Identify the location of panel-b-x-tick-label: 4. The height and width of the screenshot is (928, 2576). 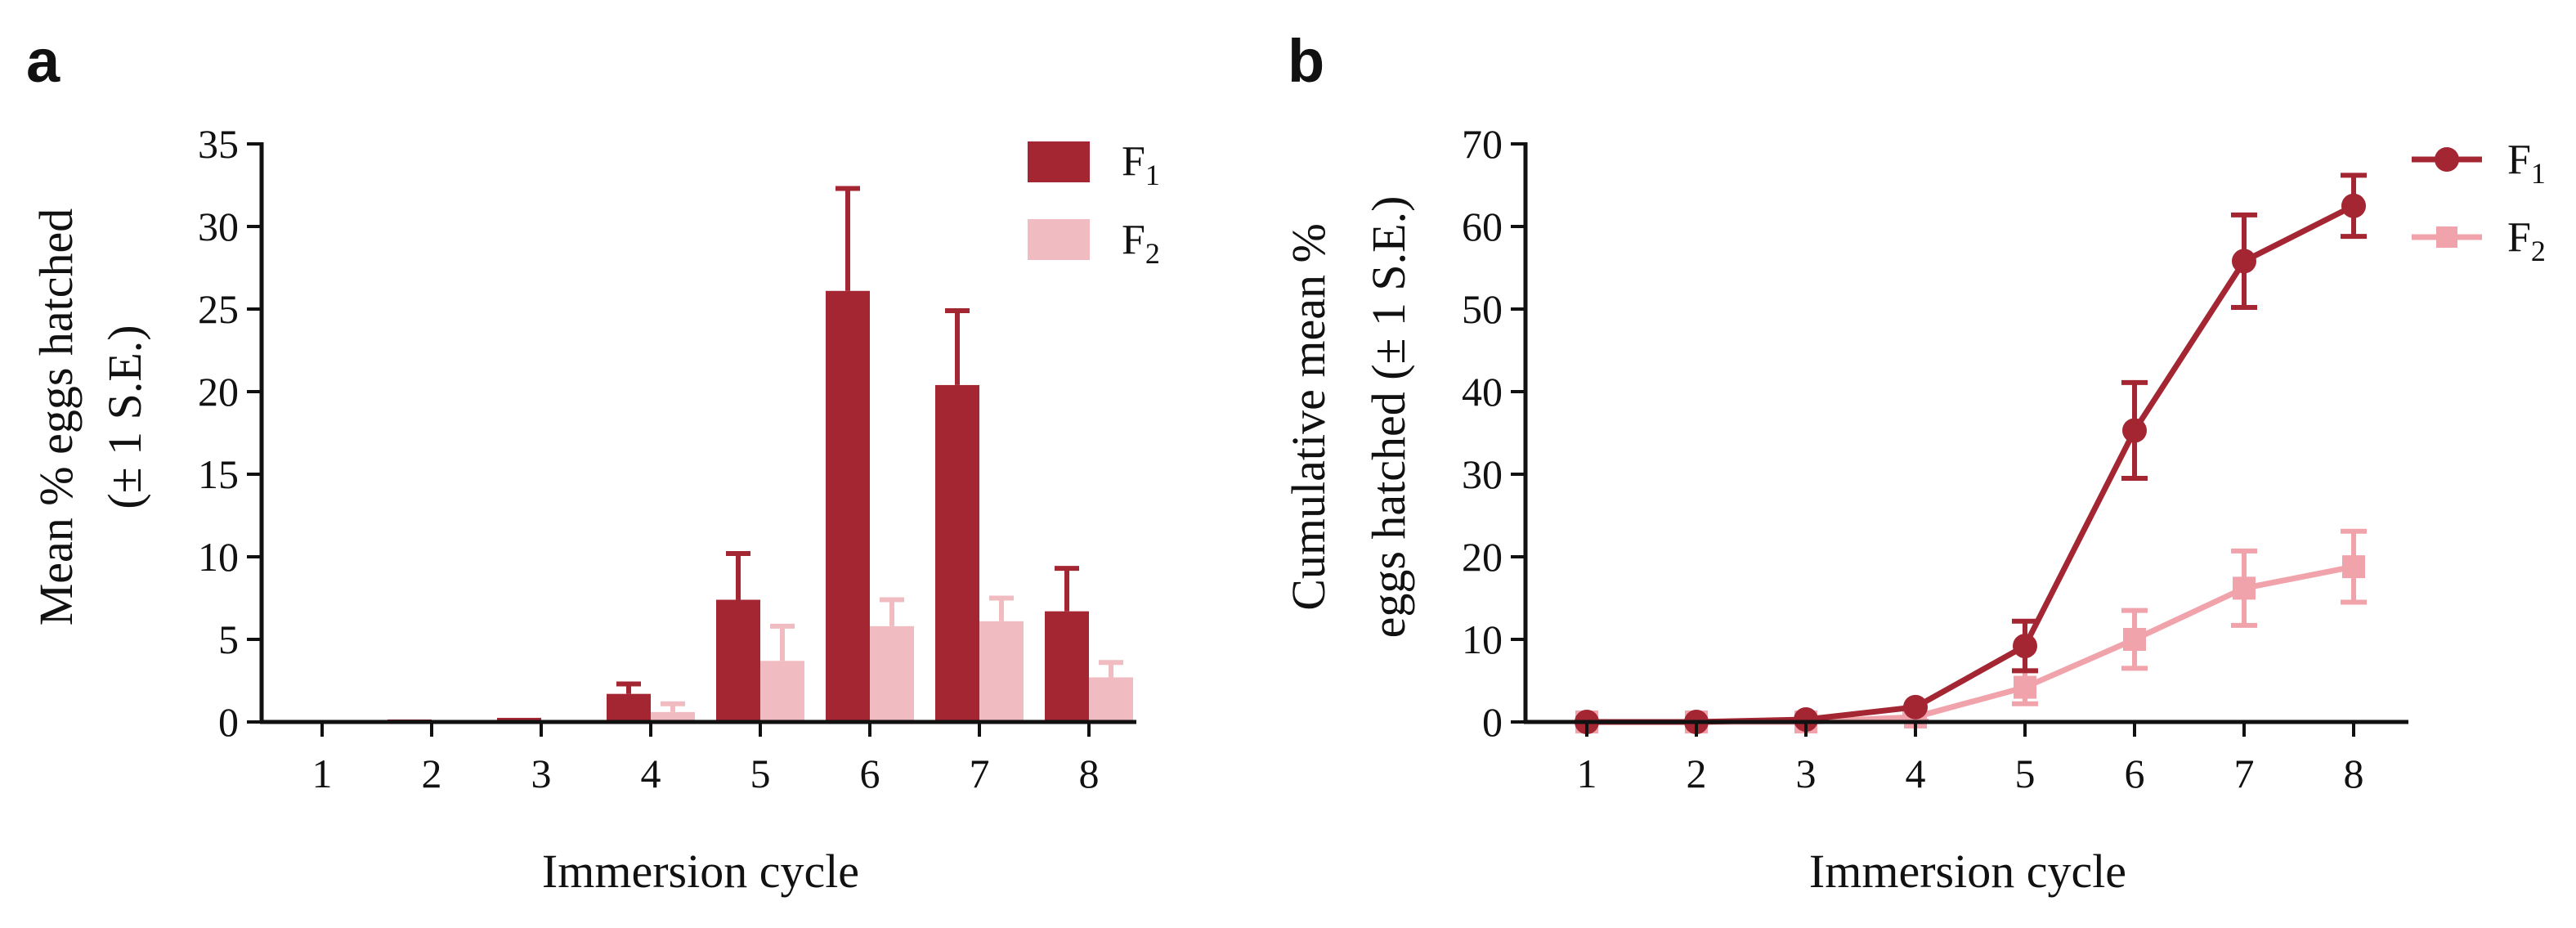
(1916, 773).